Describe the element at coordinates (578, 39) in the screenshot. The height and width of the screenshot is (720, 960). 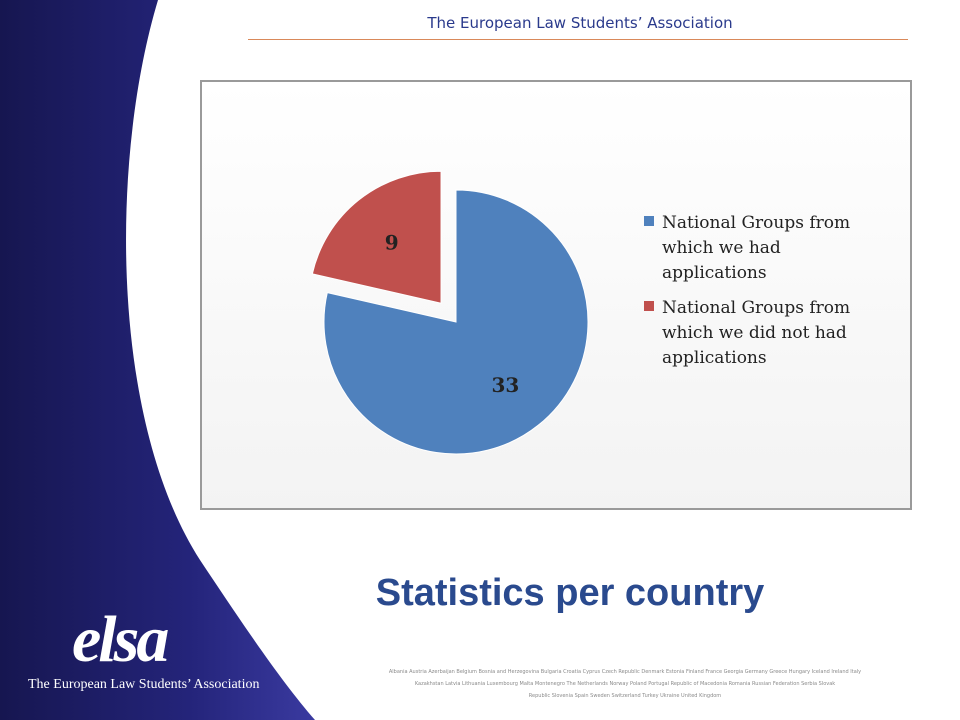
I see `header-divider` at that location.